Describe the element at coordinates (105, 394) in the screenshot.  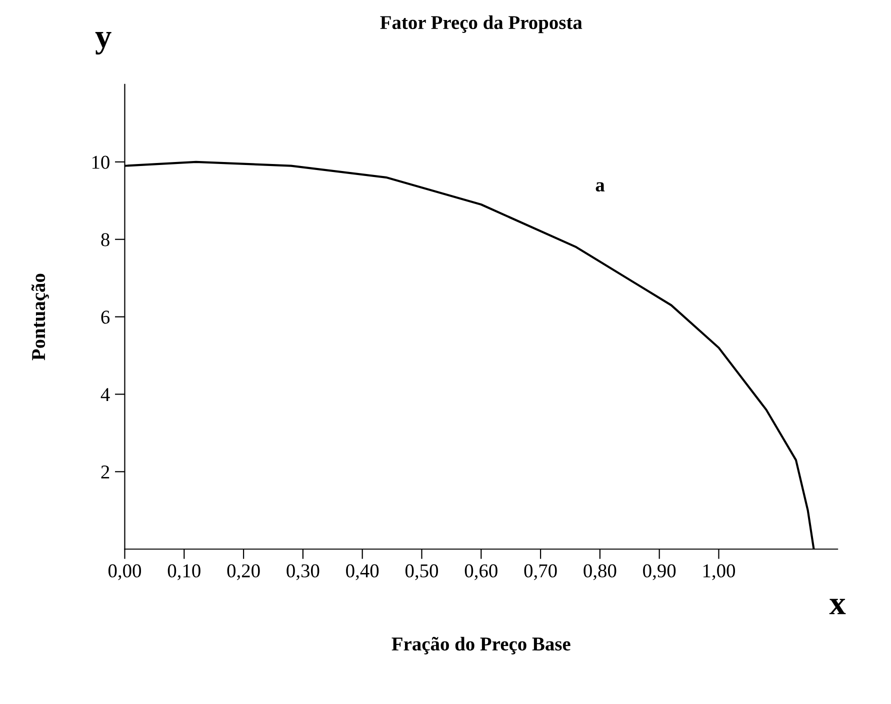
I see `y-tick-label: 4` at that location.